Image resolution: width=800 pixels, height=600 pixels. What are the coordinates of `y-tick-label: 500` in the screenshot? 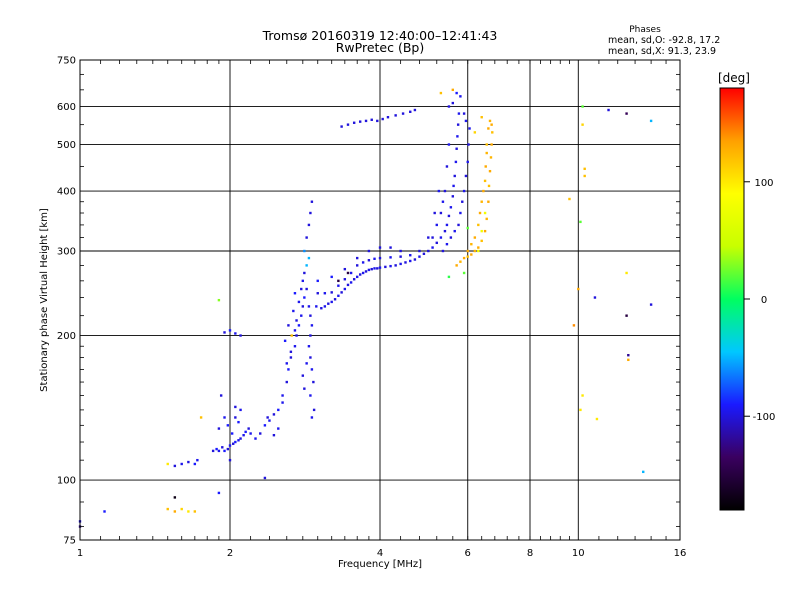 It's located at (66, 145).